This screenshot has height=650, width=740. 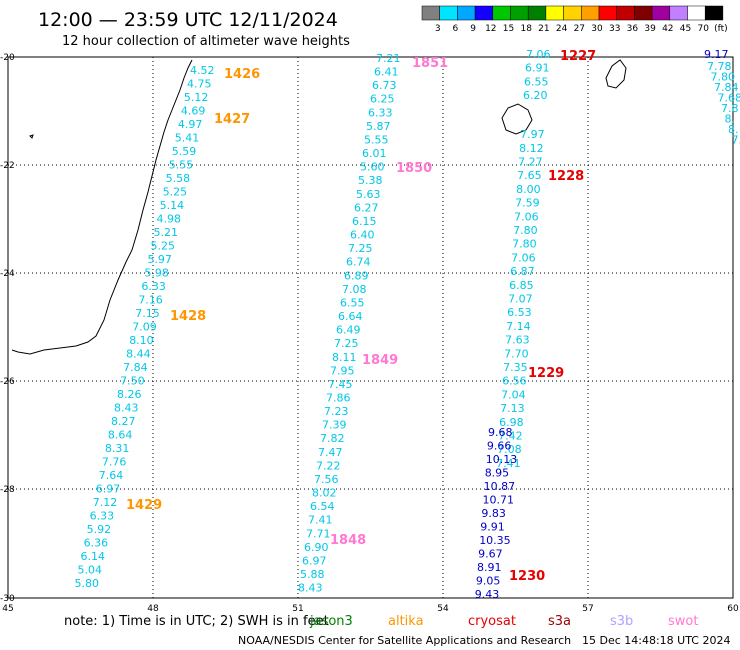 I want to click on wave-height-value: 7.27, so click(x=530, y=162).